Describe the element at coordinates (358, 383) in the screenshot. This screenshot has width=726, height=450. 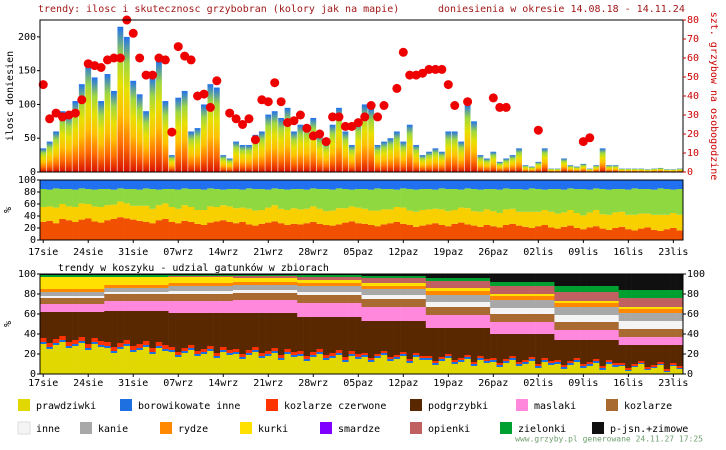
I see `x-tick-label: 05paz` at that location.